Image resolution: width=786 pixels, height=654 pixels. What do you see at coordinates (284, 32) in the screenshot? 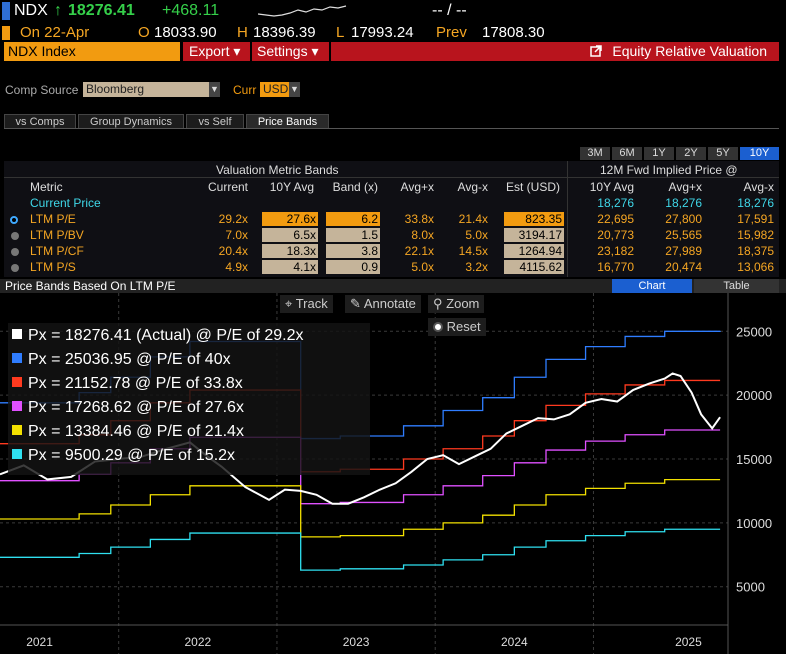
I see `high-value: 18396.39` at bounding box center [284, 32].